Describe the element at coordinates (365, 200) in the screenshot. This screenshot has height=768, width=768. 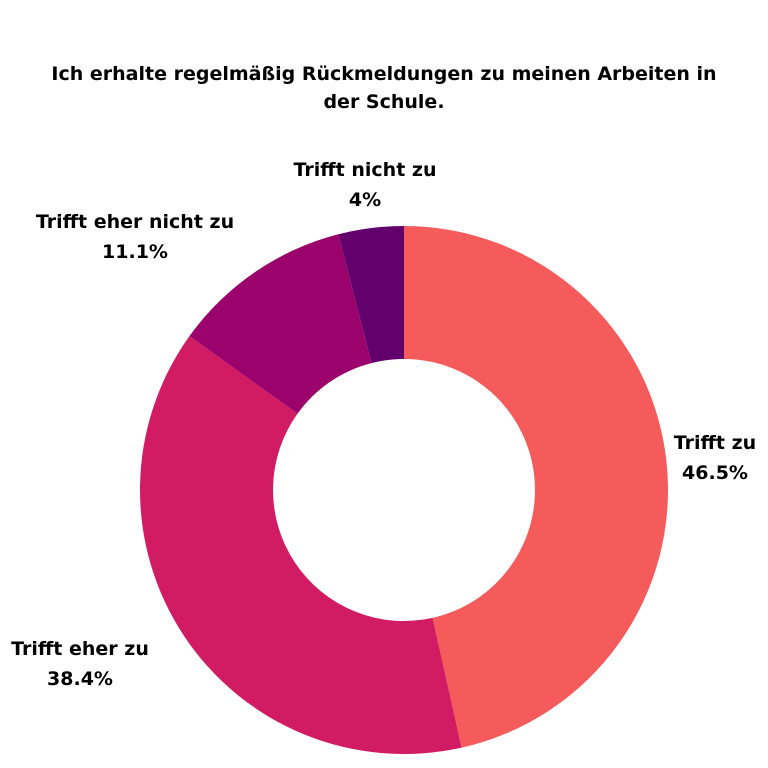
I see `slice-value-label: 4%` at that location.